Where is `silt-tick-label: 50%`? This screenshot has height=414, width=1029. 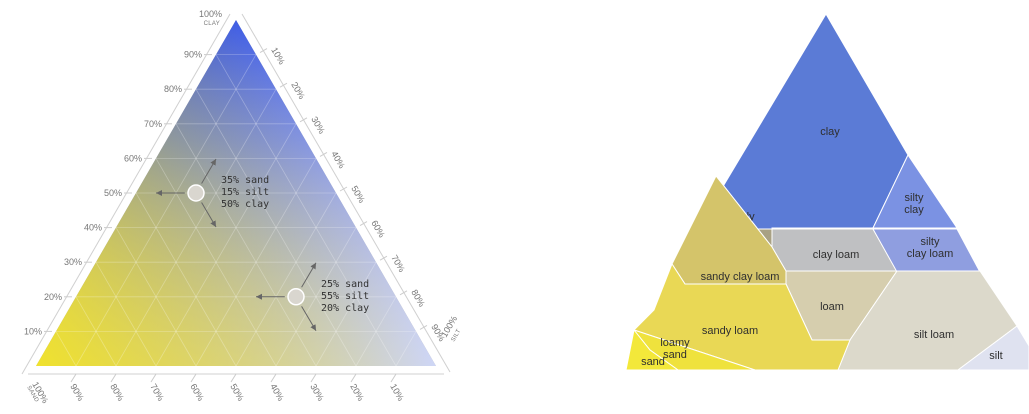
silt-tick-label: 50% is located at coordinates (358, 194).